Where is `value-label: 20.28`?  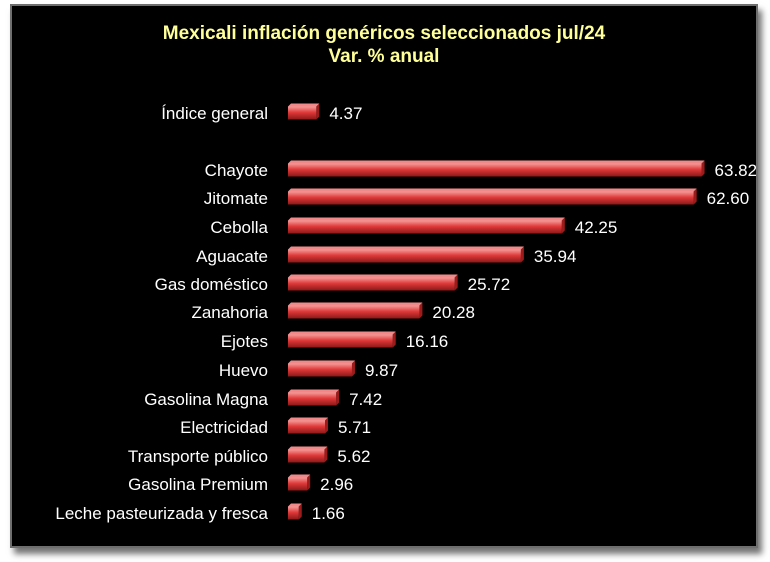 value-label: 20.28 is located at coordinates (453, 312).